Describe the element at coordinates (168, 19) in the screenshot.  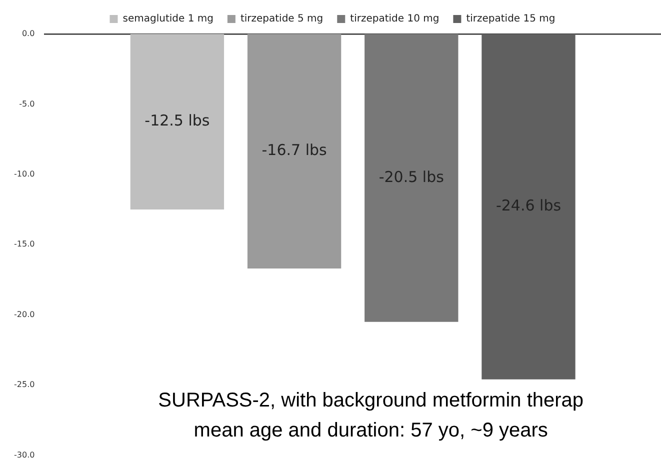
I see `legend-label: semaglutide 1 mg` at that location.